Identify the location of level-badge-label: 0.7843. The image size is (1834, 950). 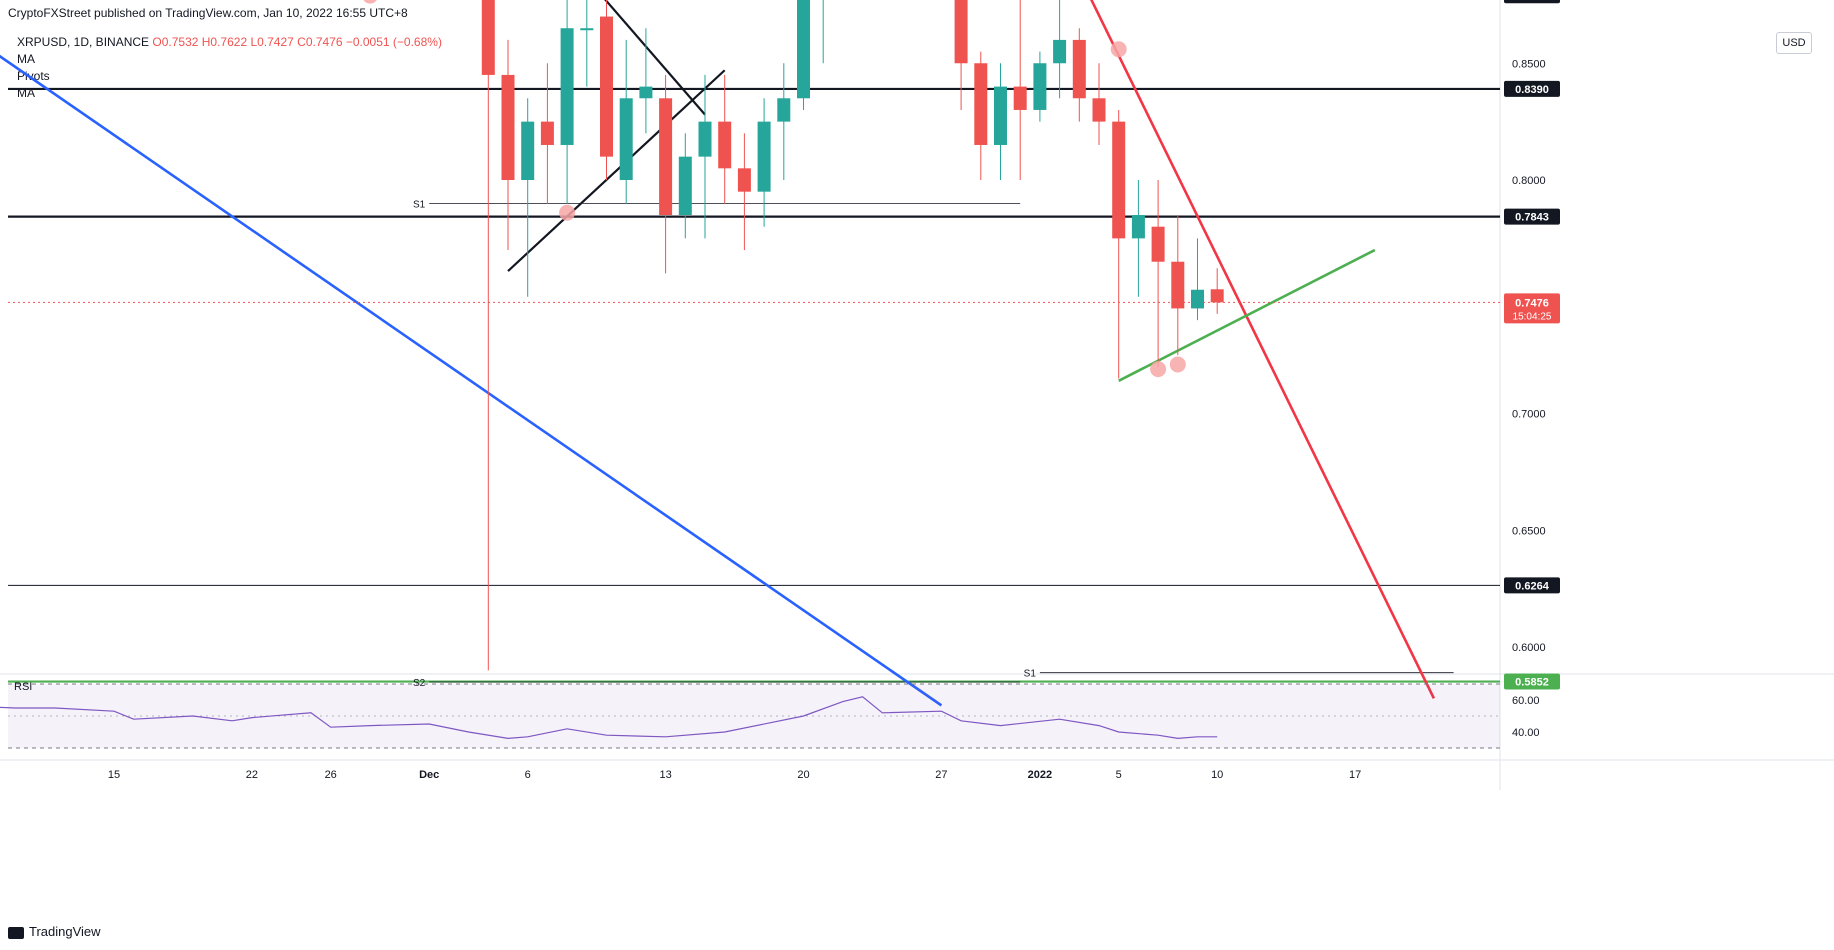
(1532, 218).